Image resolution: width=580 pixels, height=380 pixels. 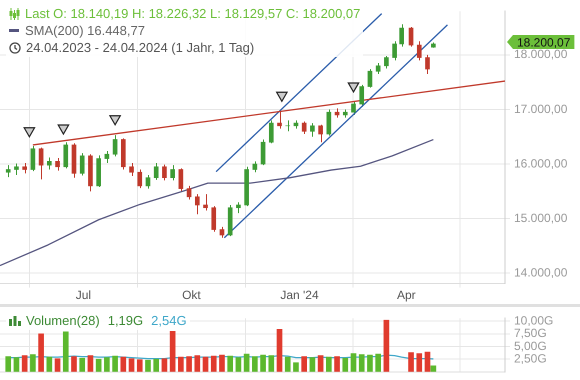 What do you see at coordinates (84, 295) in the screenshot?
I see `x-tick-label: Jul` at bounding box center [84, 295].